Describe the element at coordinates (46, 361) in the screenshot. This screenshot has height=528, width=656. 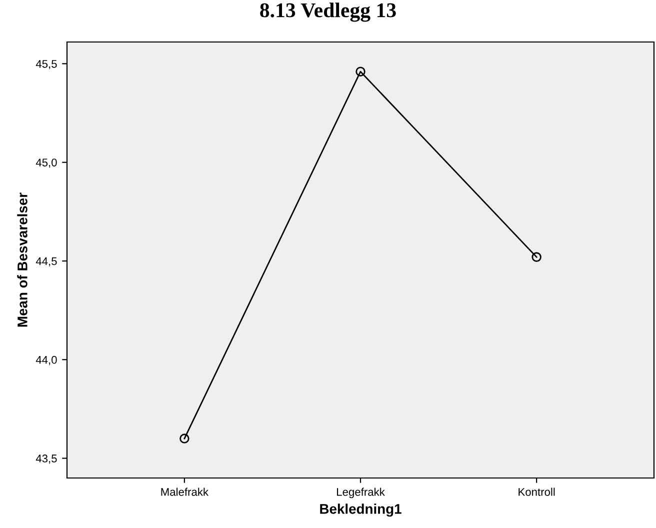
I see `y-tick-label: 44,0` at that location.